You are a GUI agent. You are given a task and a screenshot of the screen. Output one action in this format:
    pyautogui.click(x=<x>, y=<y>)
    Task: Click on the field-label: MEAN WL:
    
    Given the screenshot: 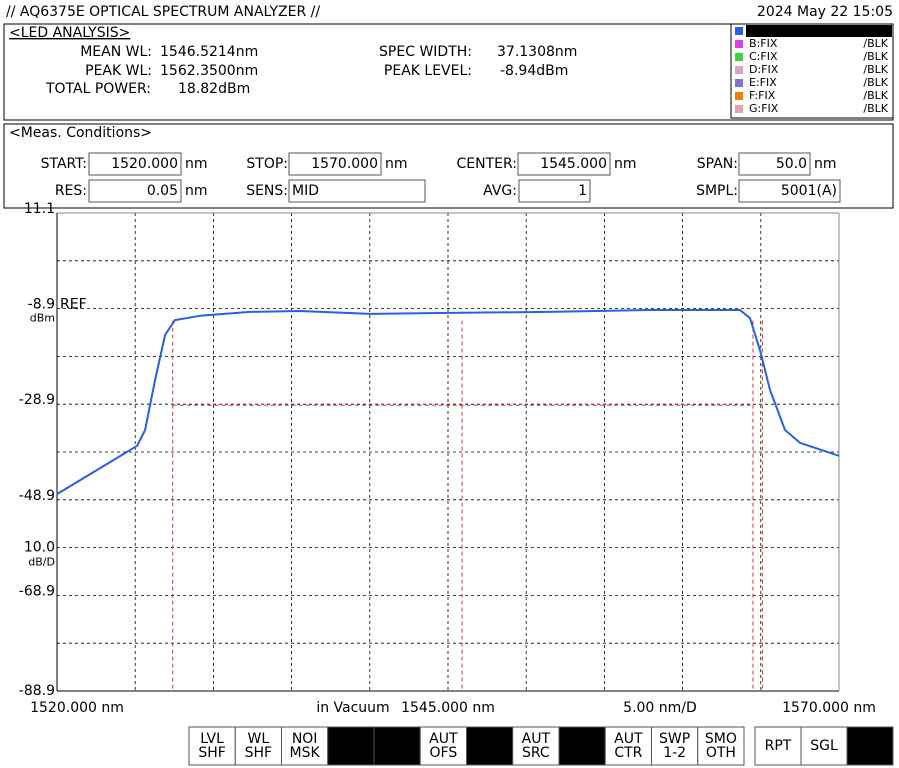 What is the action you would take?
    pyautogui.click(x=116, y=52)
    